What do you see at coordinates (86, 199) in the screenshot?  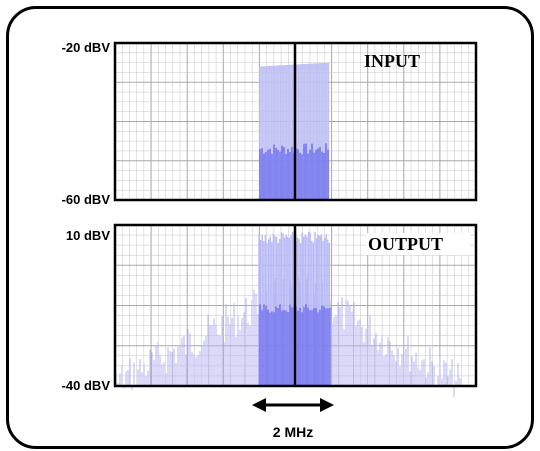 I see `input-ymin-label: -60 dBV` at bounding box center [86, 199].